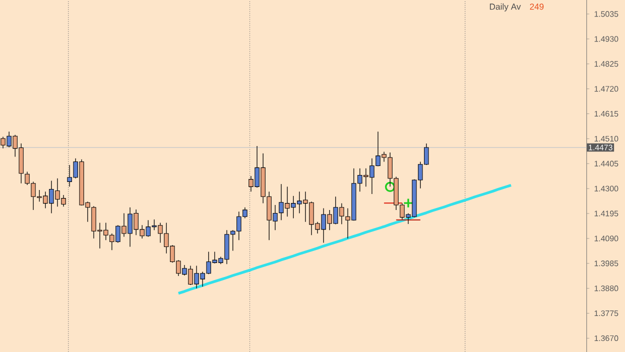 The image size is (625, 352). Describe the element at coordinates (537, 7) in the screenshot. I see `annotation: 249` at that location.